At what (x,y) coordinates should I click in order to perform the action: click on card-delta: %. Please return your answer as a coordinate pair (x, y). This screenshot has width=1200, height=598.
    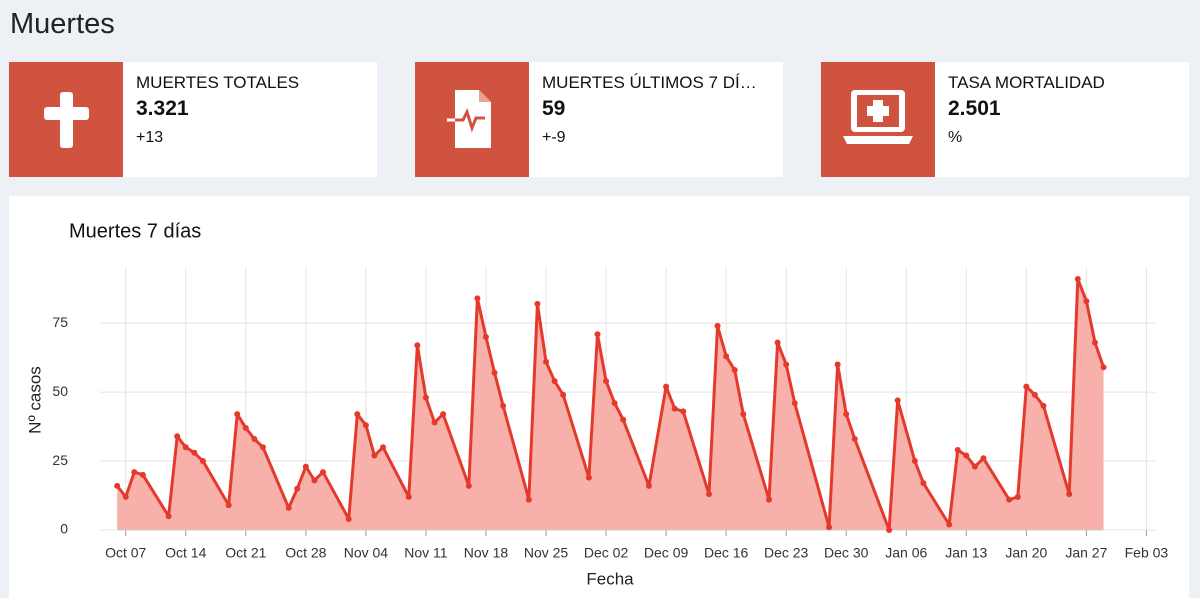
    Looking at the image, I should click on (955, 137).